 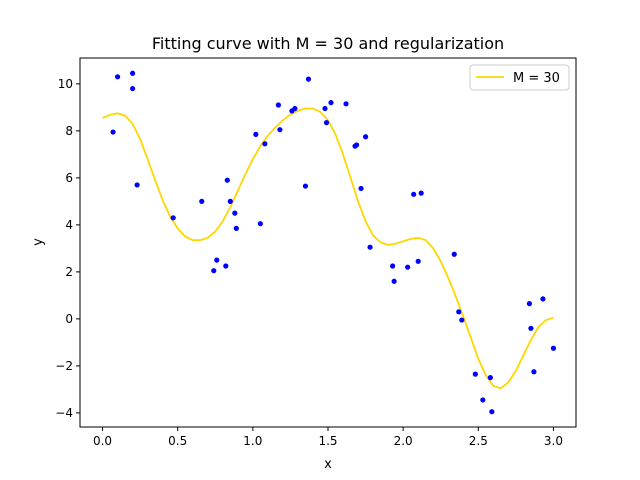 What do you see at coordinates (328, 464) in the screenshot?
I see `x-axis-label: x` at bounding box center [328, 464].